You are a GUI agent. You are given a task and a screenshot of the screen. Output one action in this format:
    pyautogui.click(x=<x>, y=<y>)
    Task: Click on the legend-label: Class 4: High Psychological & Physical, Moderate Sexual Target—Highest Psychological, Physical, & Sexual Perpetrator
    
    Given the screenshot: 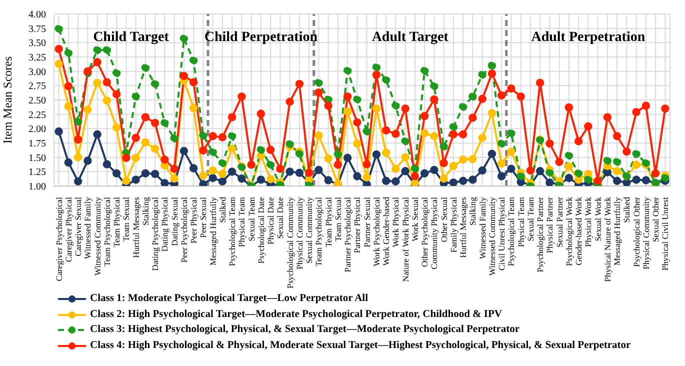 What is the action you would take?
    pyautogui.click(x=360, y=345)
    